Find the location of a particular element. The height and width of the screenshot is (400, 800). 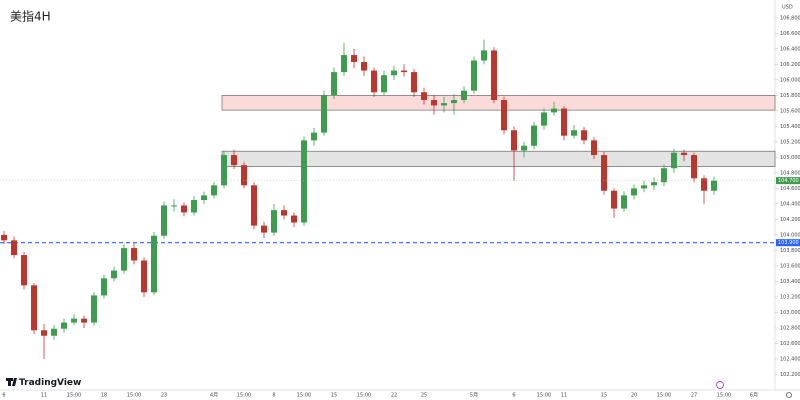

x-tick-label: 25 is located at coordinates (424, 396).